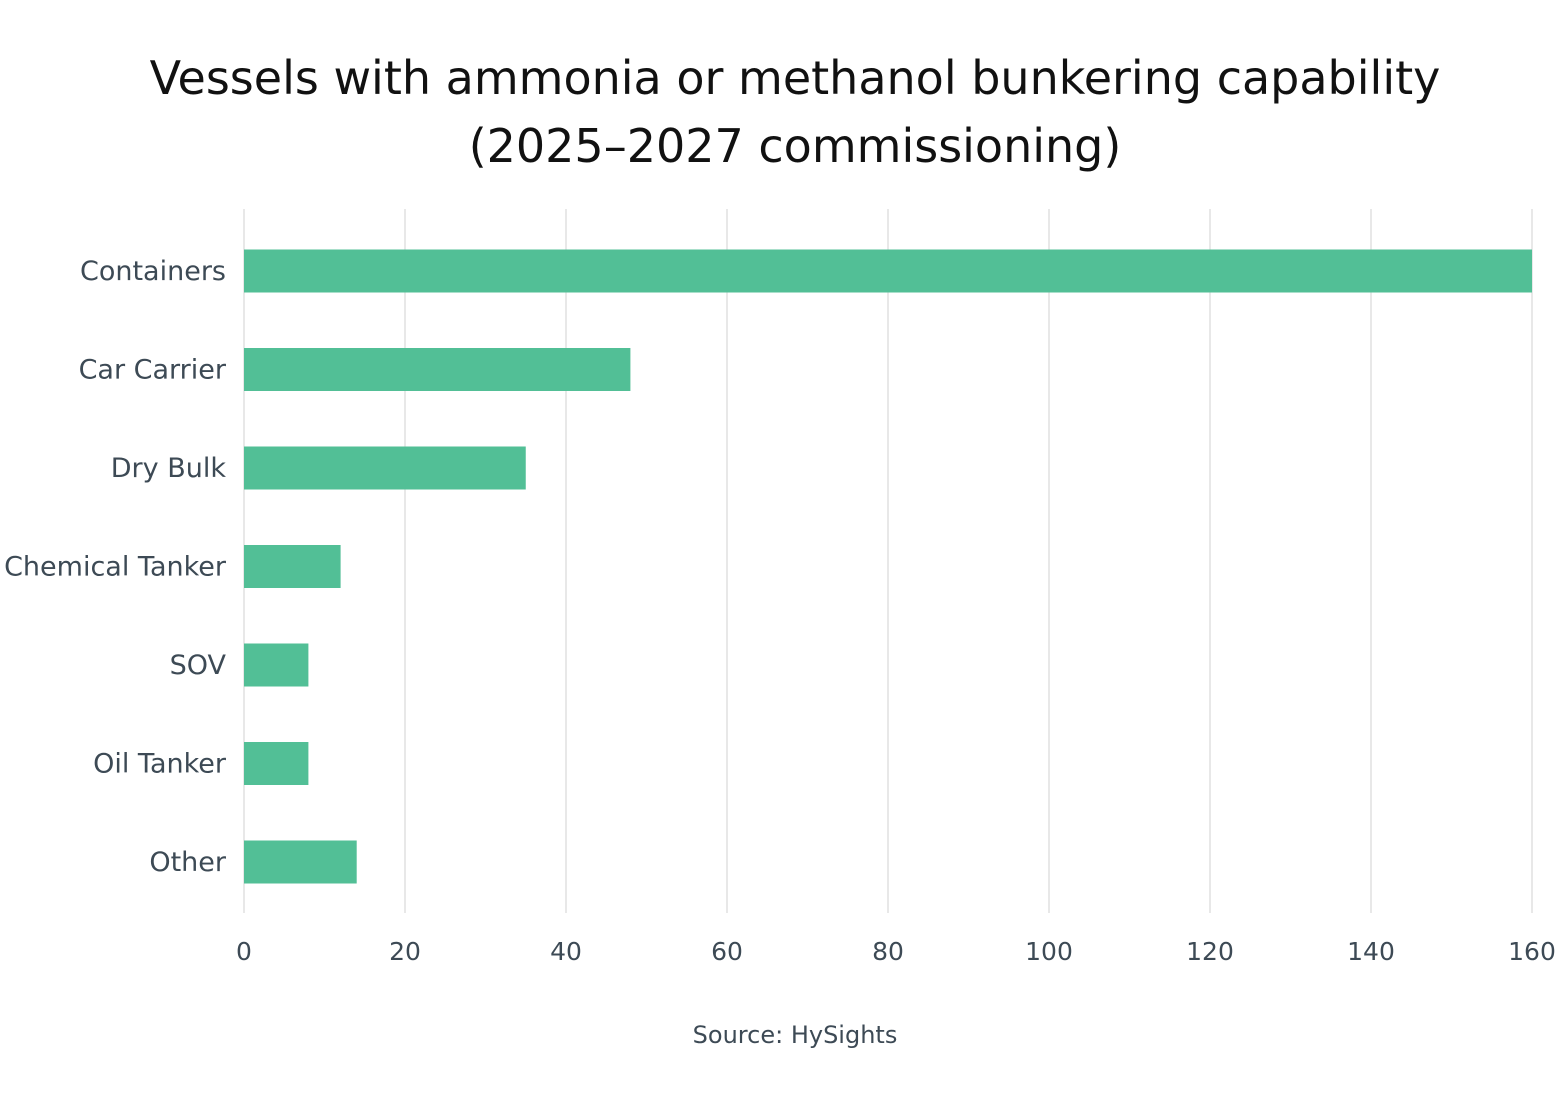 Image resolution: width=1560 pixels, height=1100 pixels. What do you see at coordinates (153, 271) in the screenshot?
I see `category-label-containers: Containers` at bounding box center [153, 271].